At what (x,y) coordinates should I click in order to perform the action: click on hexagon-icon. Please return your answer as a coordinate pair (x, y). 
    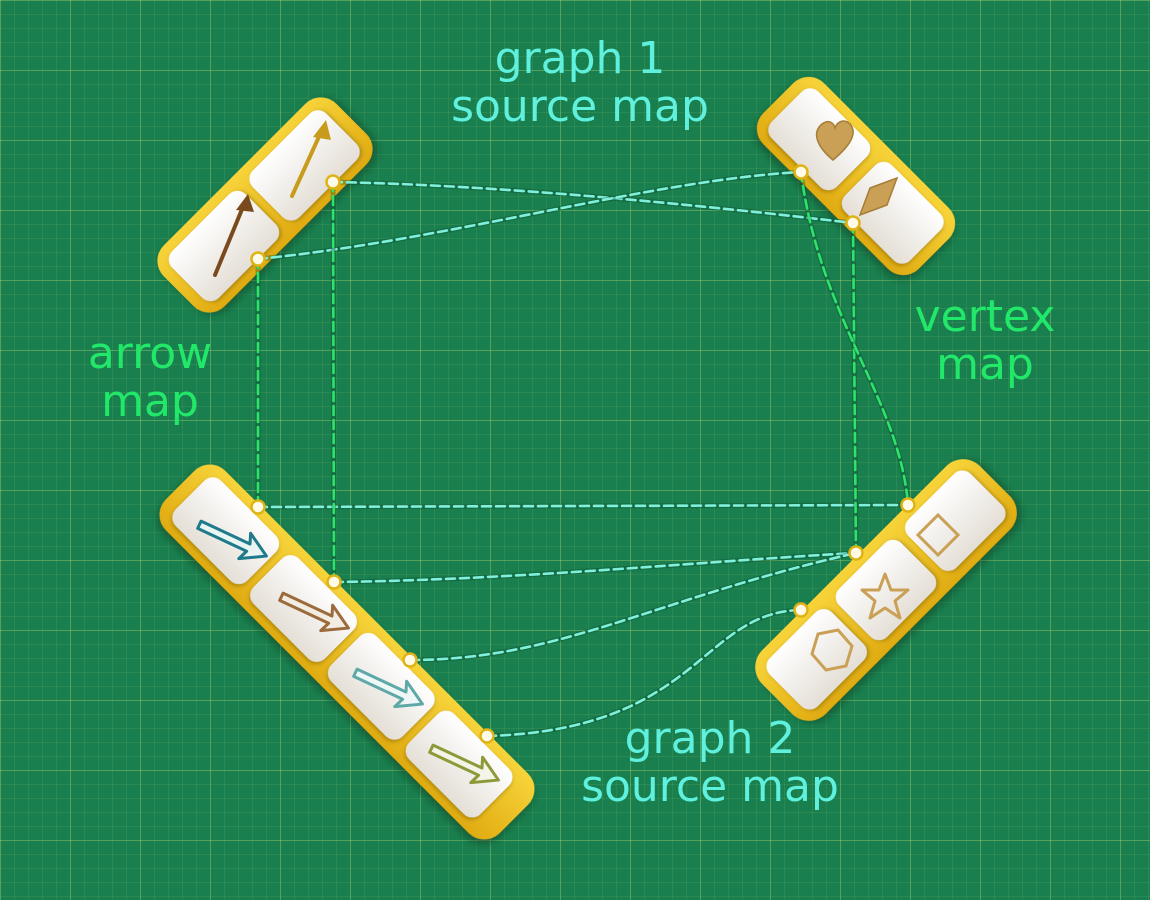
    Looking at the image, I should click on (832, 650).